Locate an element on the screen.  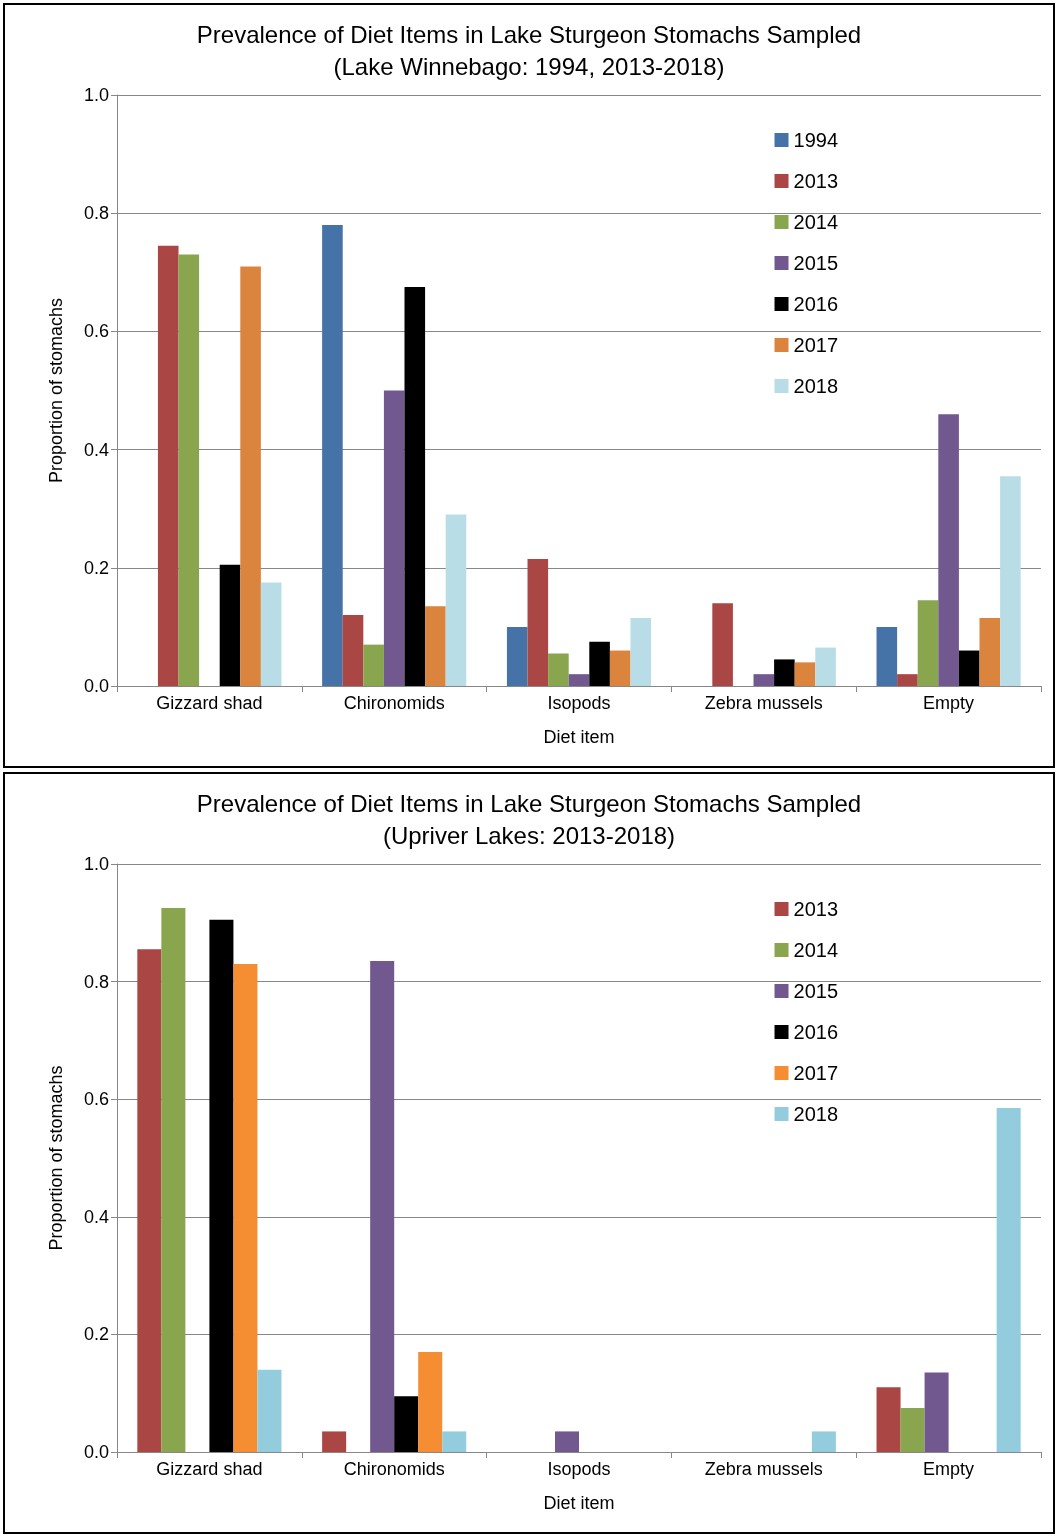
chart-subtitle: (Lake Winnebago: 1994, 2013-2018) is located at coordinates (529, 66).